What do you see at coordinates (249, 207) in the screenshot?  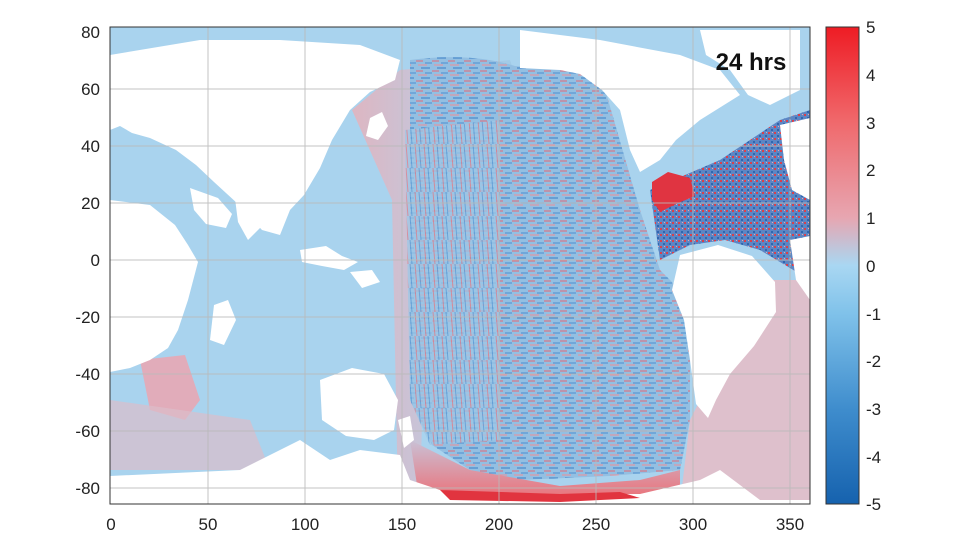 I see `india-landmass` at bounding box center [249, 207].